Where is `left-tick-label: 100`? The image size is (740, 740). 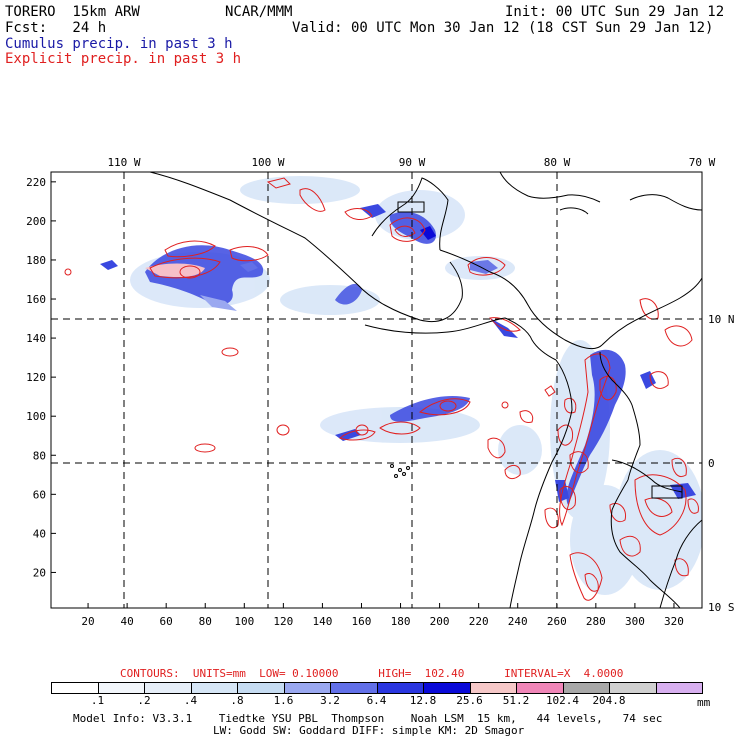
left-tick-label: 100 is located at coordinates (36, 416).